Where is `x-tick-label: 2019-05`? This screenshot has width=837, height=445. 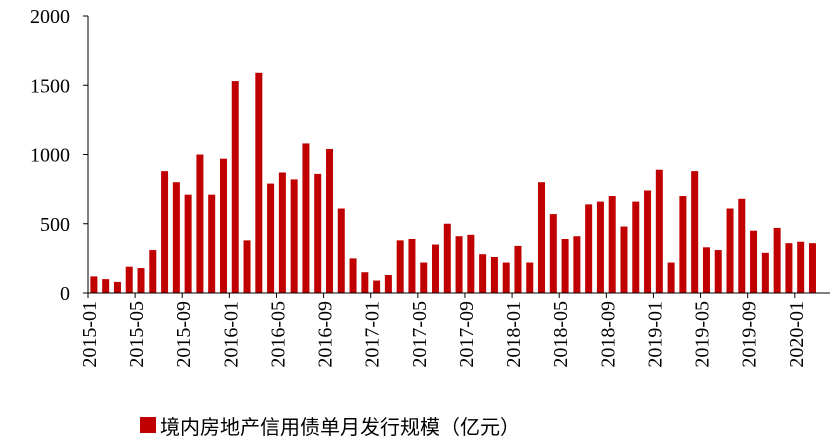
x-tick-label: 2019-05 is located at coordinates (703, 334).